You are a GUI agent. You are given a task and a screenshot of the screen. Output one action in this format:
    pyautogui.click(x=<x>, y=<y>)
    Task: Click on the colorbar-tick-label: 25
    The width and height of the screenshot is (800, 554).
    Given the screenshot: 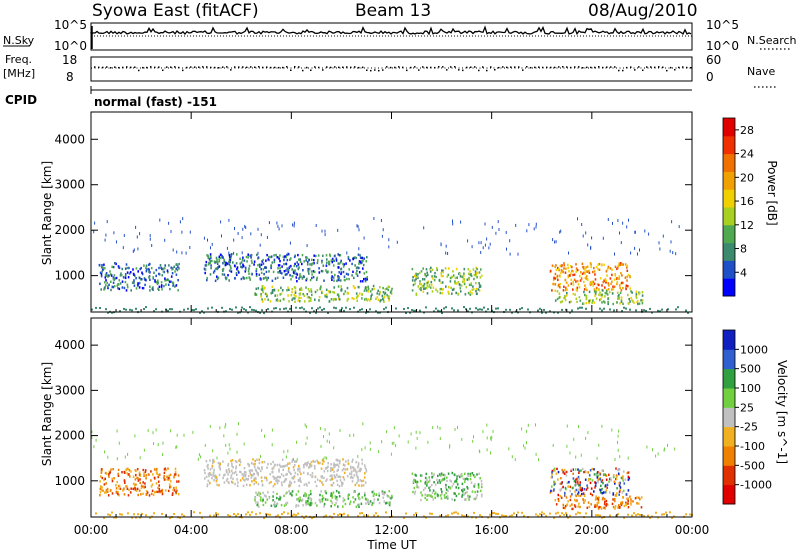 What is the action you would take?
    pyautogui.click(x=747, y=407)
    